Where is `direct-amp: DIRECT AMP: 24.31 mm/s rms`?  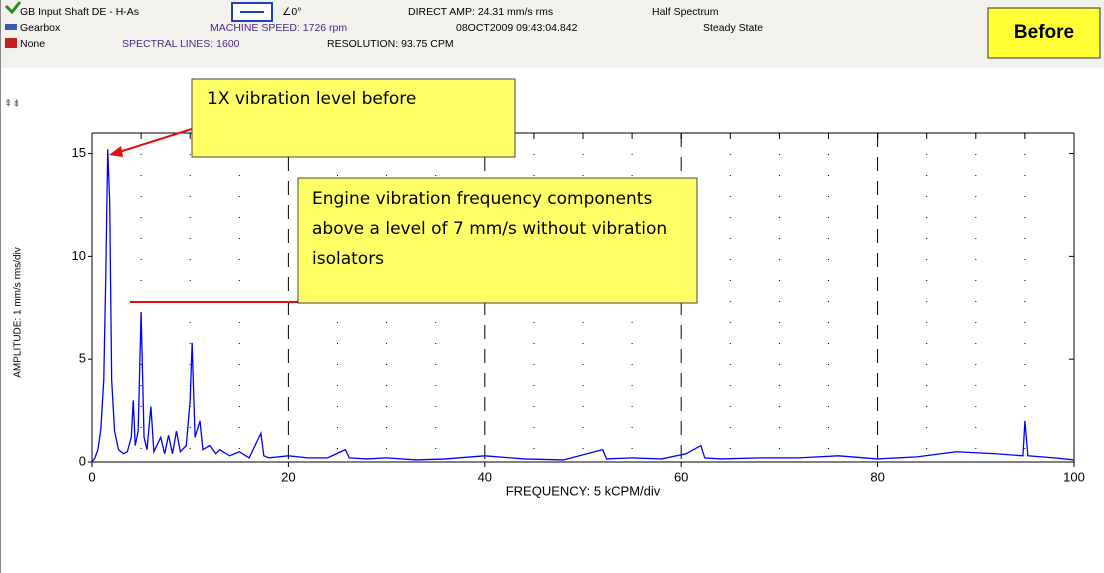
direct-amp: DIRECT AMP: 24.31 mm/s rms is located at coordinates (480, 12).